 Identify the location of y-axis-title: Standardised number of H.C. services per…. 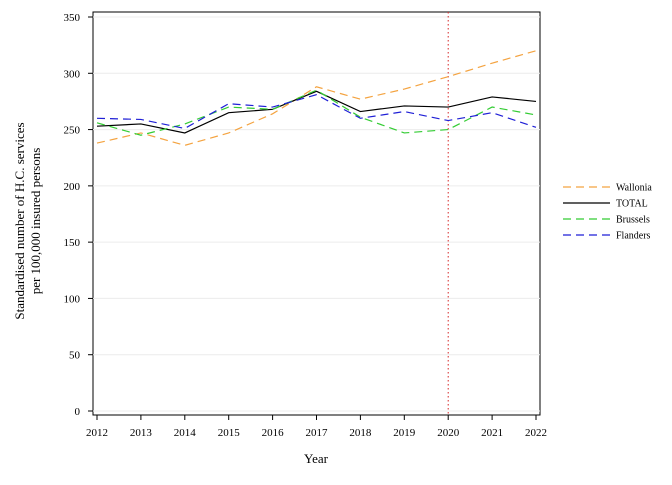
(27, 220).